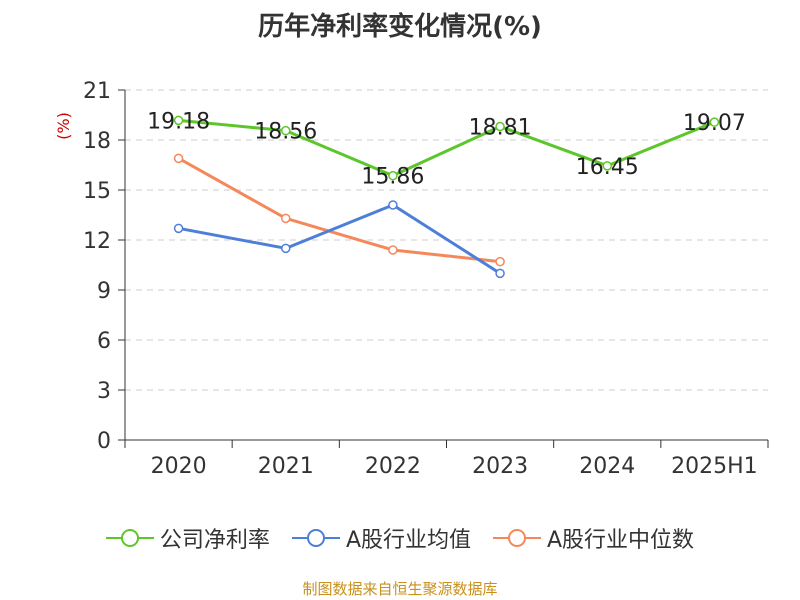 Image resolution: width=800 pixels, height=600 pixels. What do you see at coordinates (97, 141) in the screenshot?
I see `y-tick-label-18: 18` at bounding box center [97, 141].